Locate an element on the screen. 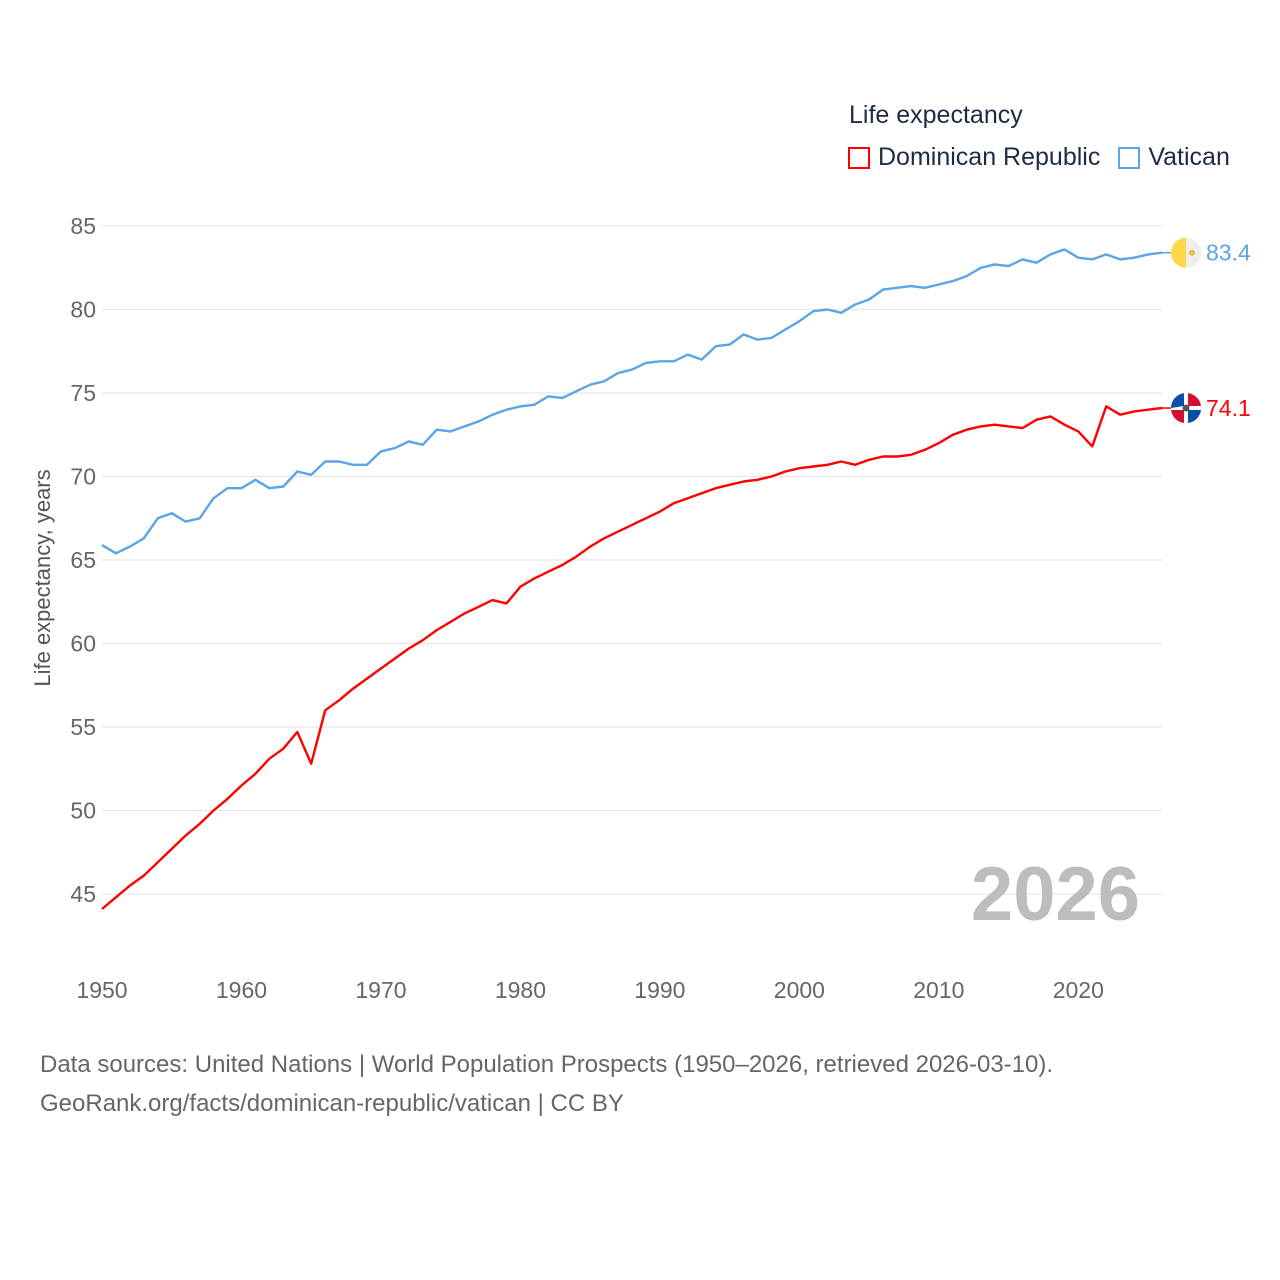 This screenshot has height=1280, width=1280. vatican-flag-icon is located at coordinates (1186, 252).